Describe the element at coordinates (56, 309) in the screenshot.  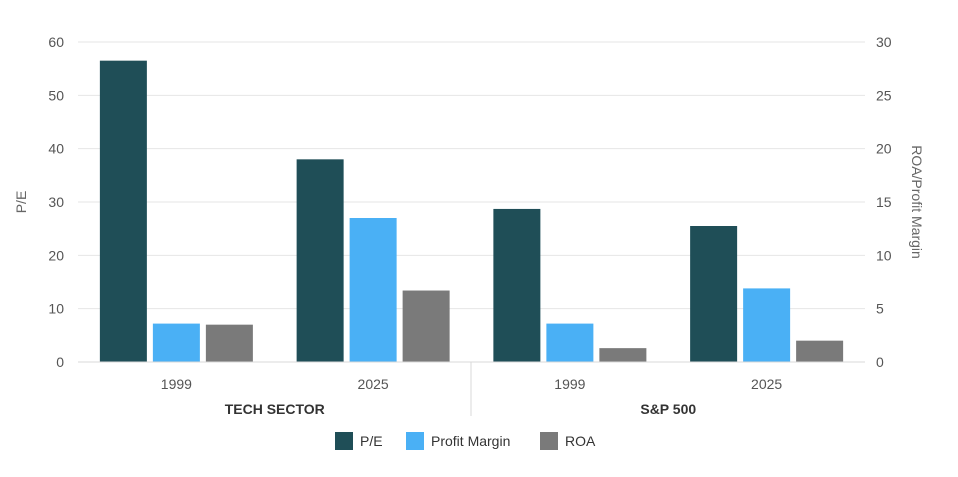
I see `left-tick-label: 10` at that location.